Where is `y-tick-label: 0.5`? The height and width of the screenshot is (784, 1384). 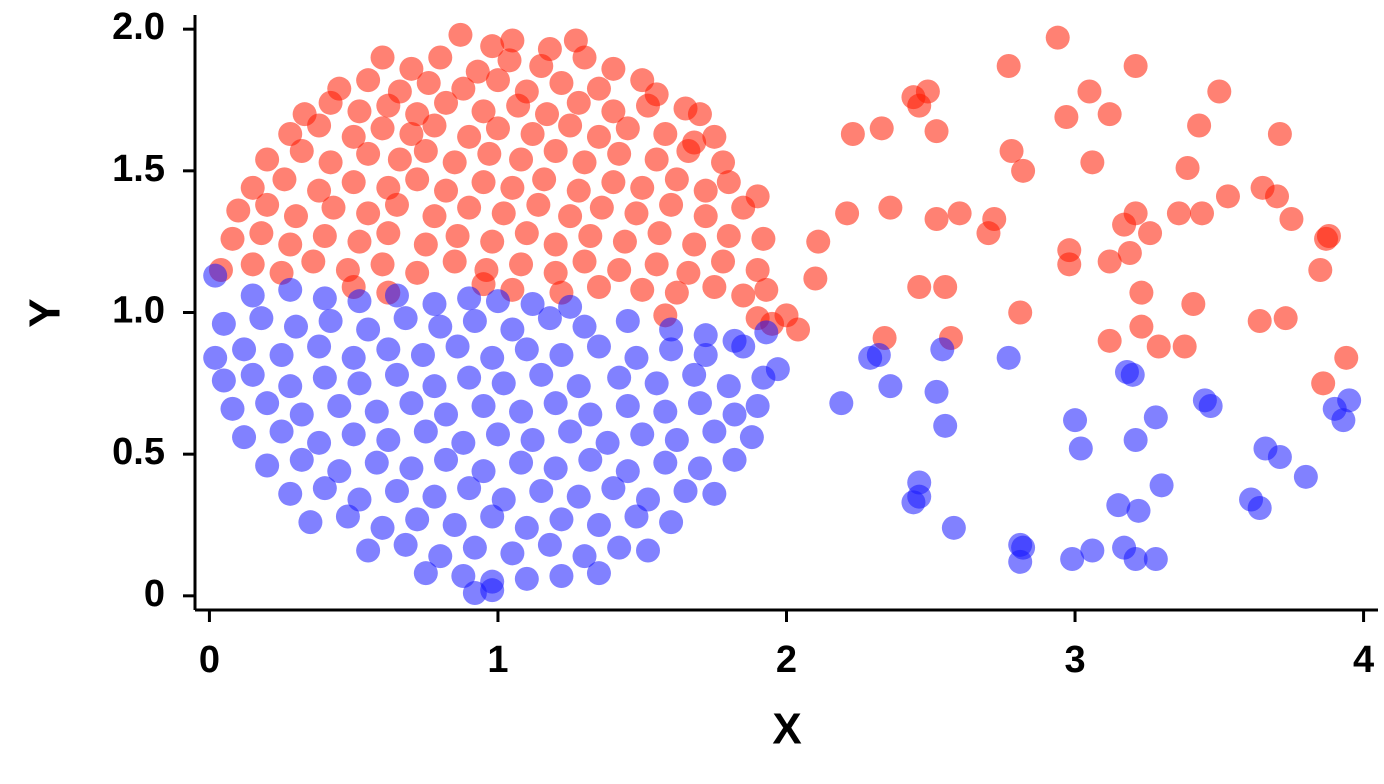 y-tick-label: 0.5 is located at coordinates (138, 452).